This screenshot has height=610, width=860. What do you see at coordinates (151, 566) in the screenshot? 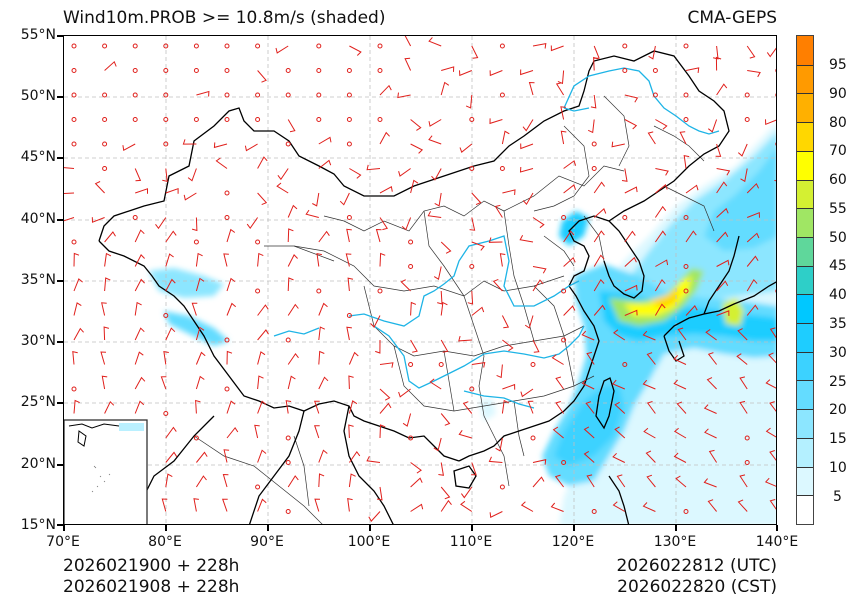
I see `init-time-utc: 2026021900 + 228h` at bounding box center [151, 566].